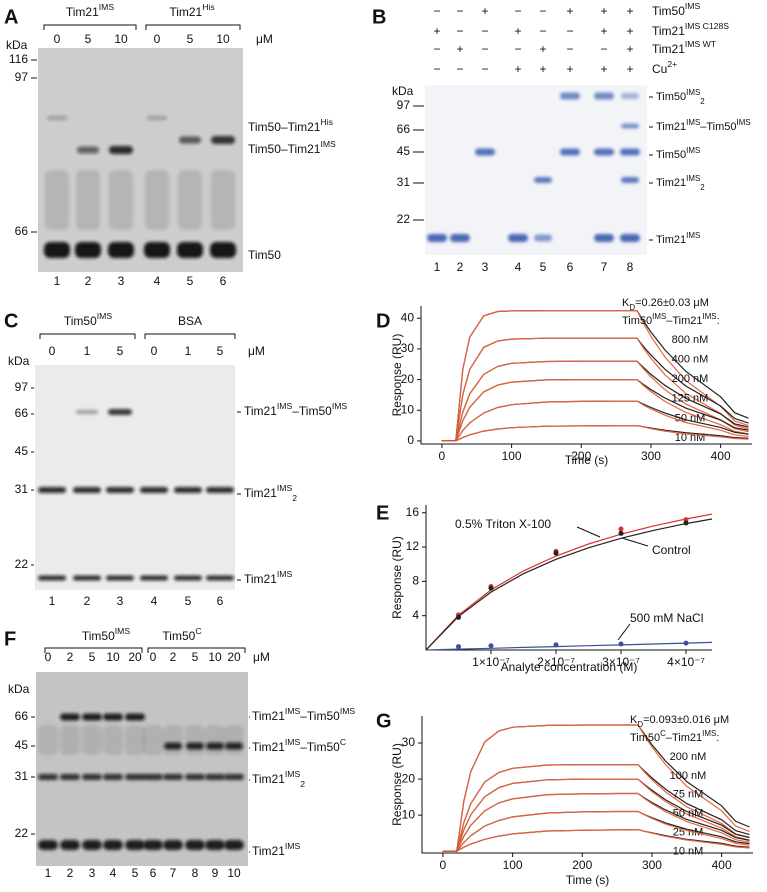 This screenshot has height=892, width=767. What do you see at coordinates (408, 348) in the screenshot?
I see `y-tick-label: 30` at bounding box center [408, 348].